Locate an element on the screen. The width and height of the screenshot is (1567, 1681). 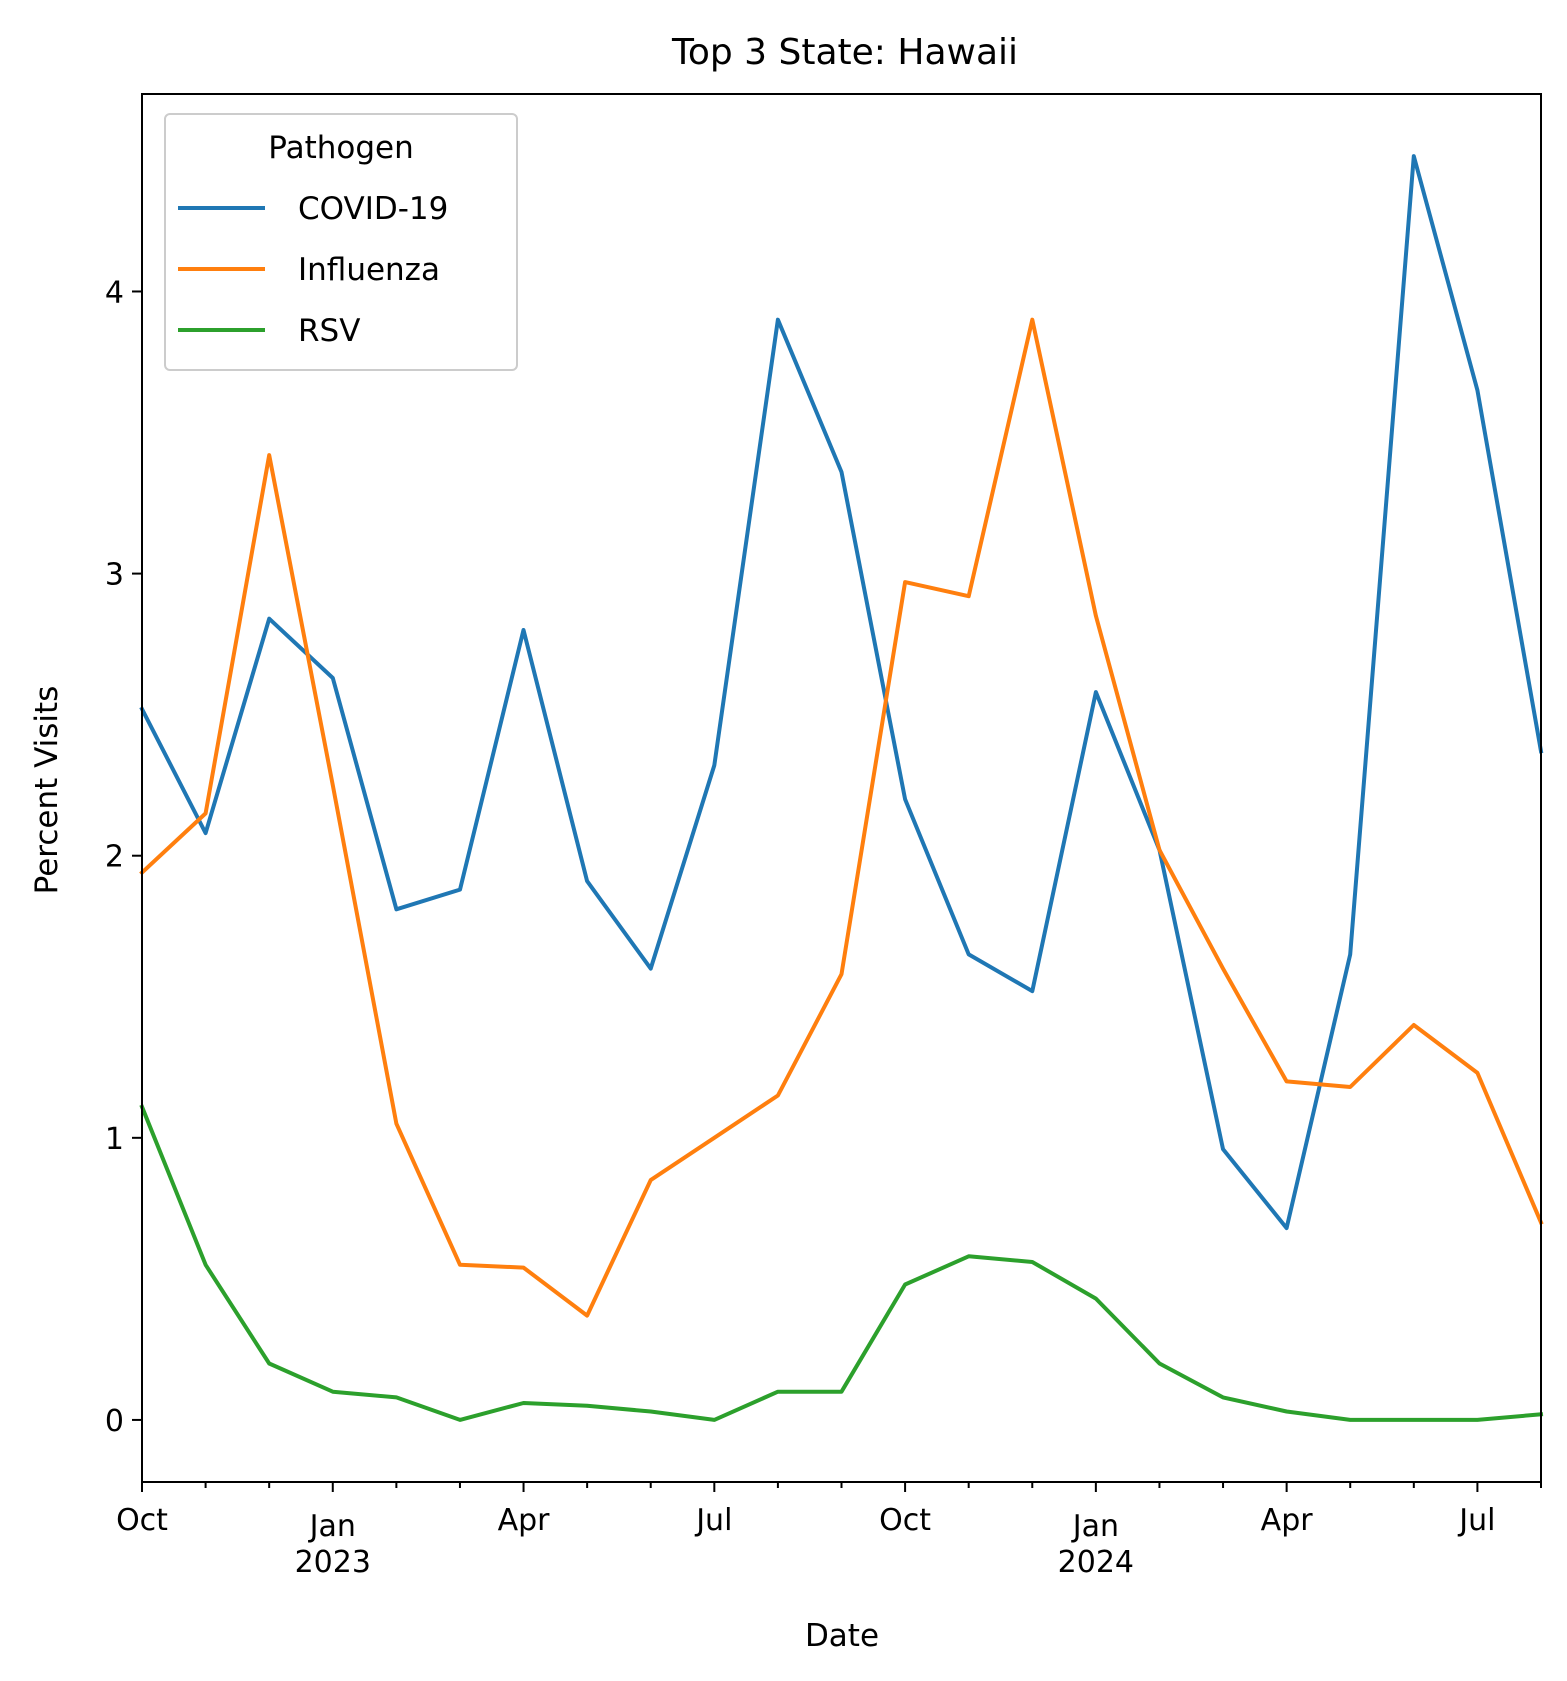
y-tick-label: 1 is located at coordinates (114, 1139).